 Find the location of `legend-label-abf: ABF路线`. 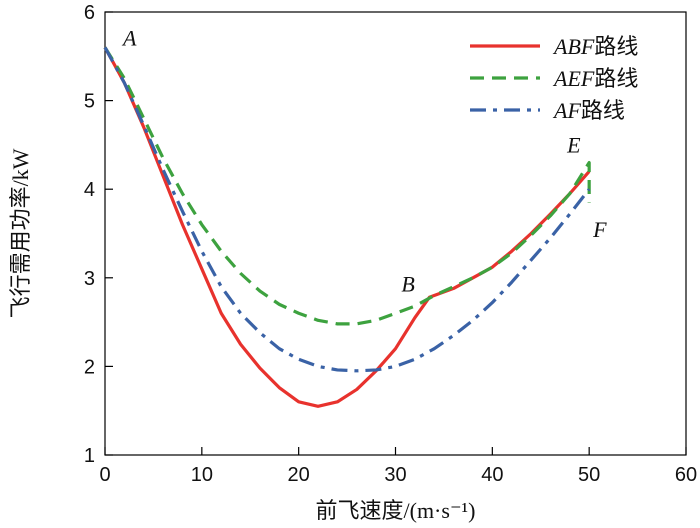

legend-label-abf: ABF路线 is located at coordinates (595, 46).